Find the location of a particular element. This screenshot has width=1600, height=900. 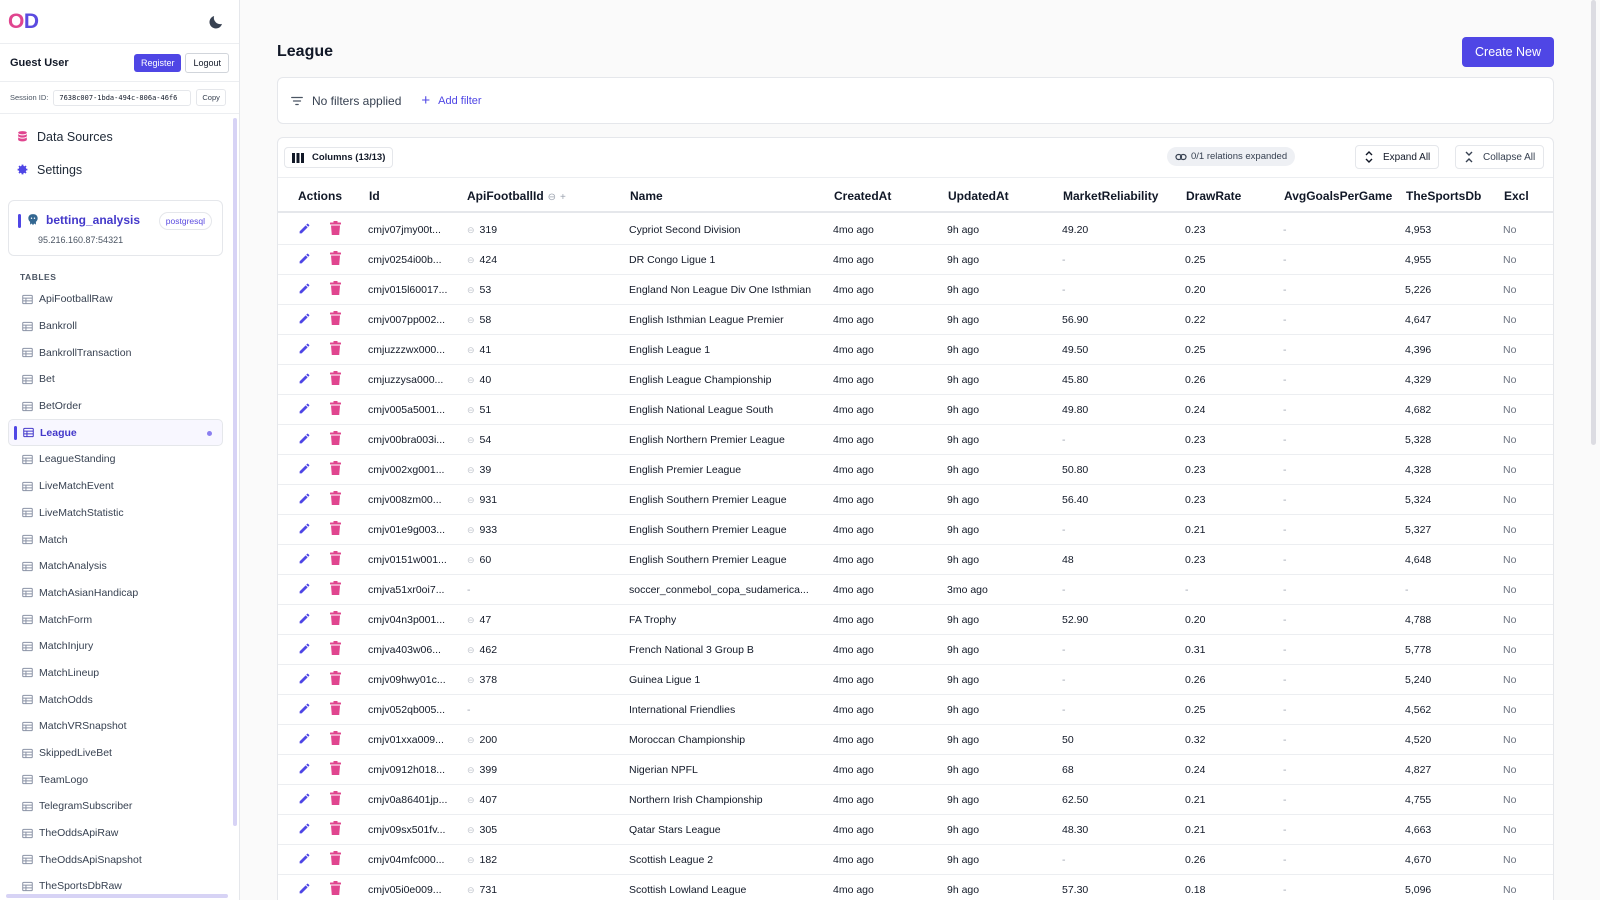

col-thesportsdb: TheSportsDb is located at coordinates (1444, 196).